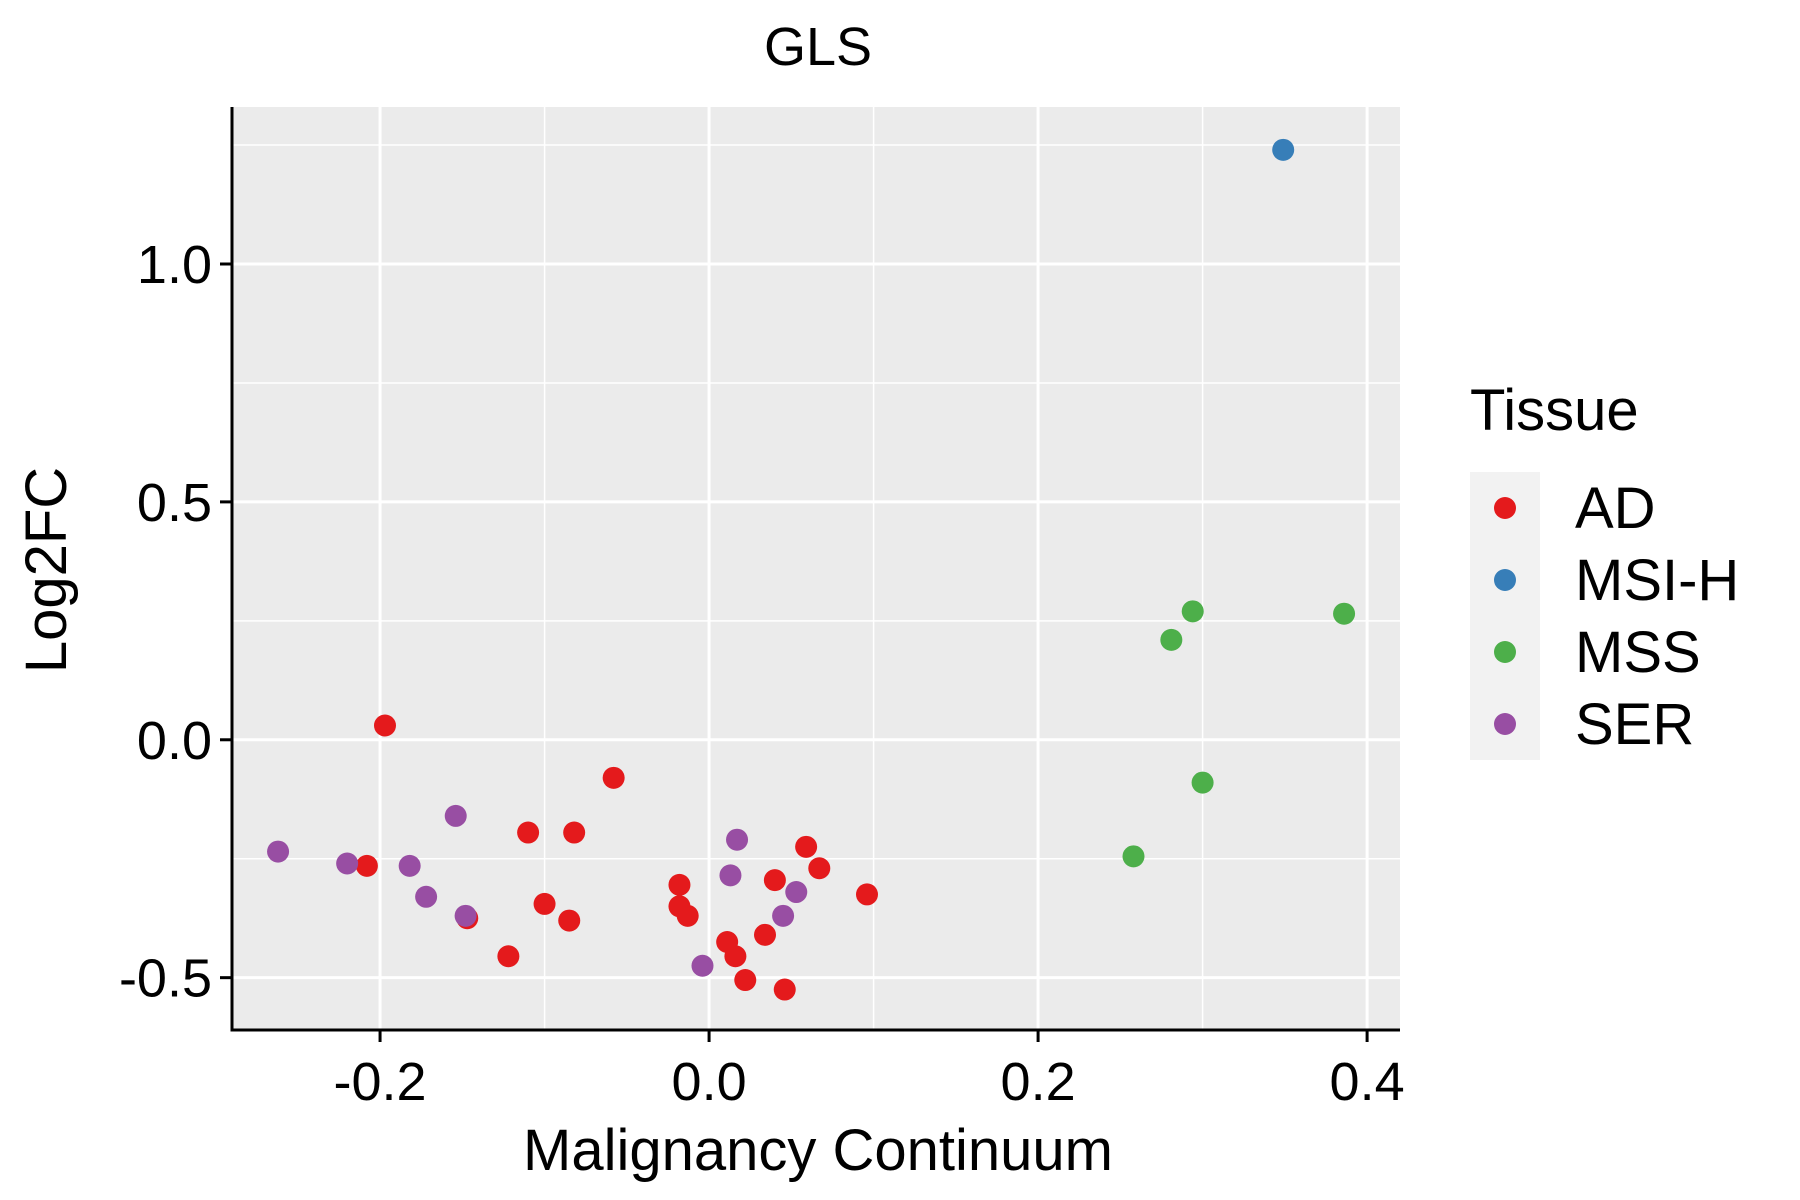  I want to click on legend-label-ser: SER, so click(1634, 724).